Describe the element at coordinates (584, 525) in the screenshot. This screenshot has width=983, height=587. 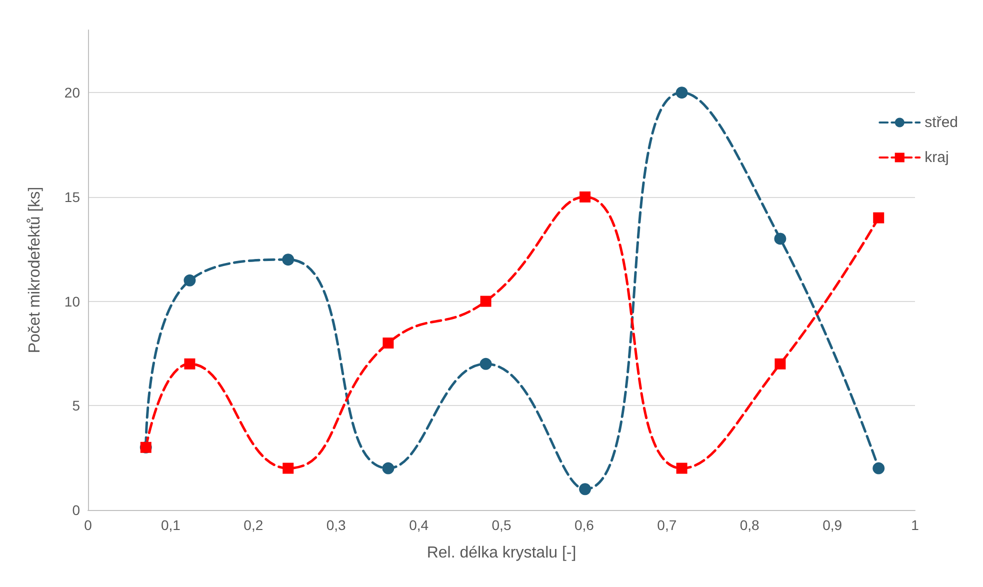
I see `x-tick-label: 0,6` at that location.